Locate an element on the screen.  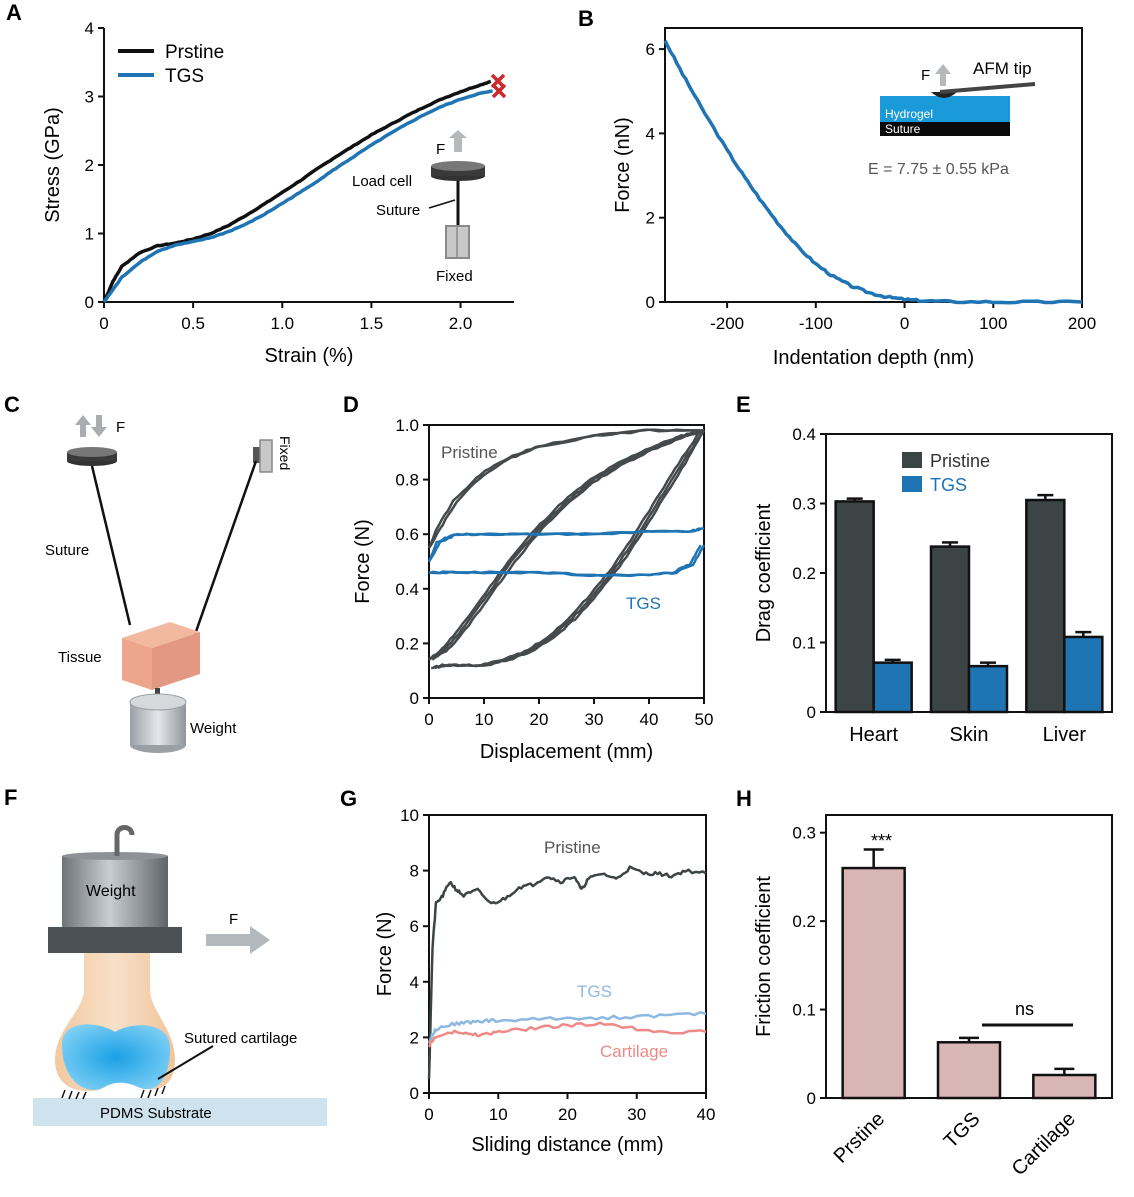
force-label-a: F is located at coordinates (440, 149).